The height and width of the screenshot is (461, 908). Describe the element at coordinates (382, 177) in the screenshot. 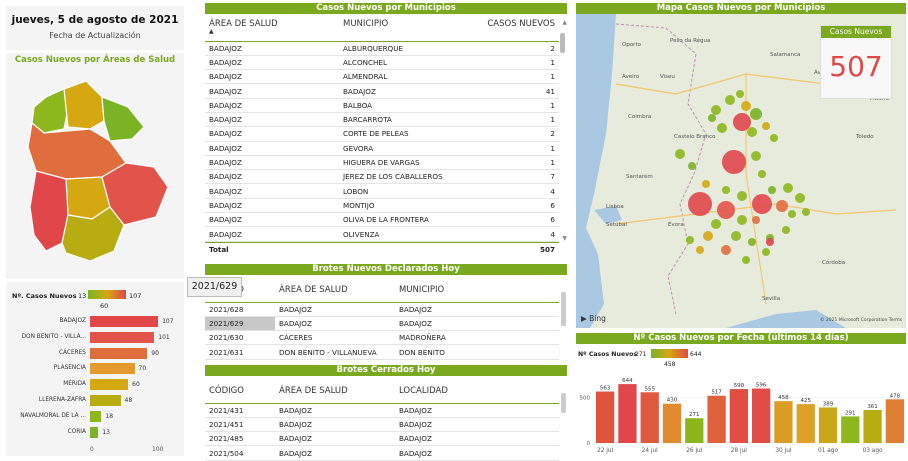

I see `table-row: BADAJOZ JEREZ DE LOS CABALLEROS 7` at that location.